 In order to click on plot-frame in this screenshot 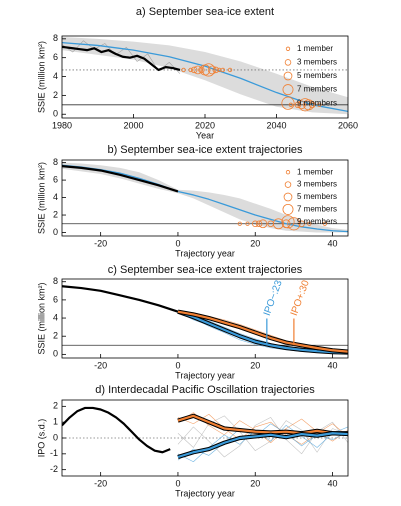, I will do `click(205, 318)`.